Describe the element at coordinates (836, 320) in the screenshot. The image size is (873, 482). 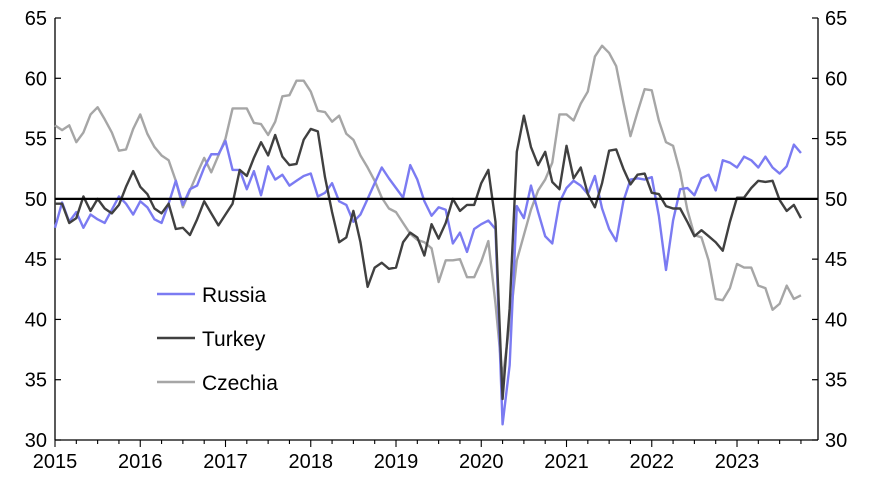
I see `y-tick-label-right: 40` at that location.